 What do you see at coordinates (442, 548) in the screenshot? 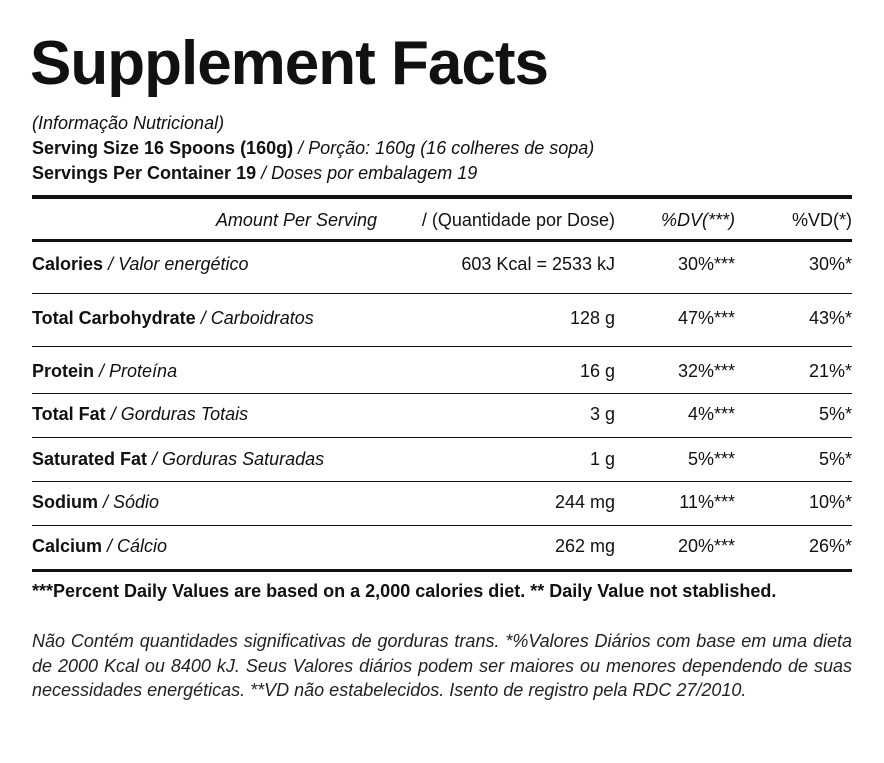
I see `nutrient-row: Calcium / Cálcio 262 mg 20%*** 26%*` at bounding box center [442, 548].